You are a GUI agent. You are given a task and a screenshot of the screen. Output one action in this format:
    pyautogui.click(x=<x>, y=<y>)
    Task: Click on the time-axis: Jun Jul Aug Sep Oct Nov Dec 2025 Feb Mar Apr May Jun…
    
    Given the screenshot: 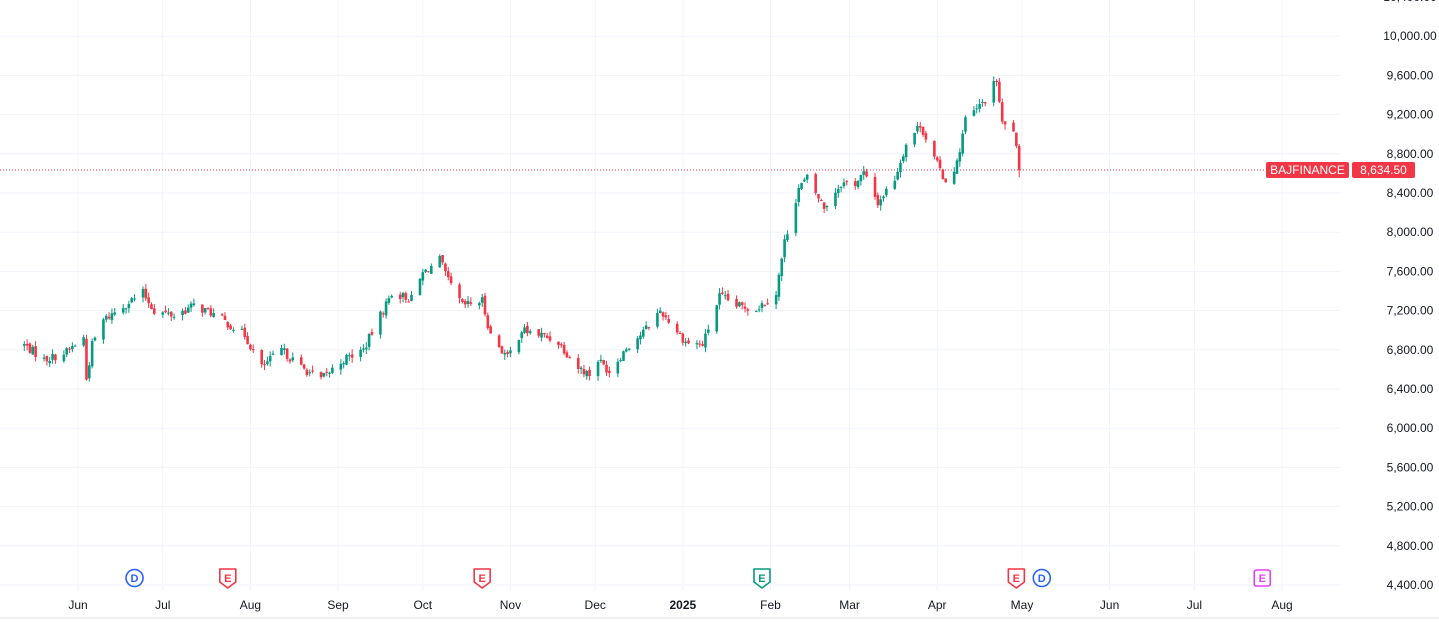 What is the action you would take?
    pyautogui.click(x=680, y=605)
    